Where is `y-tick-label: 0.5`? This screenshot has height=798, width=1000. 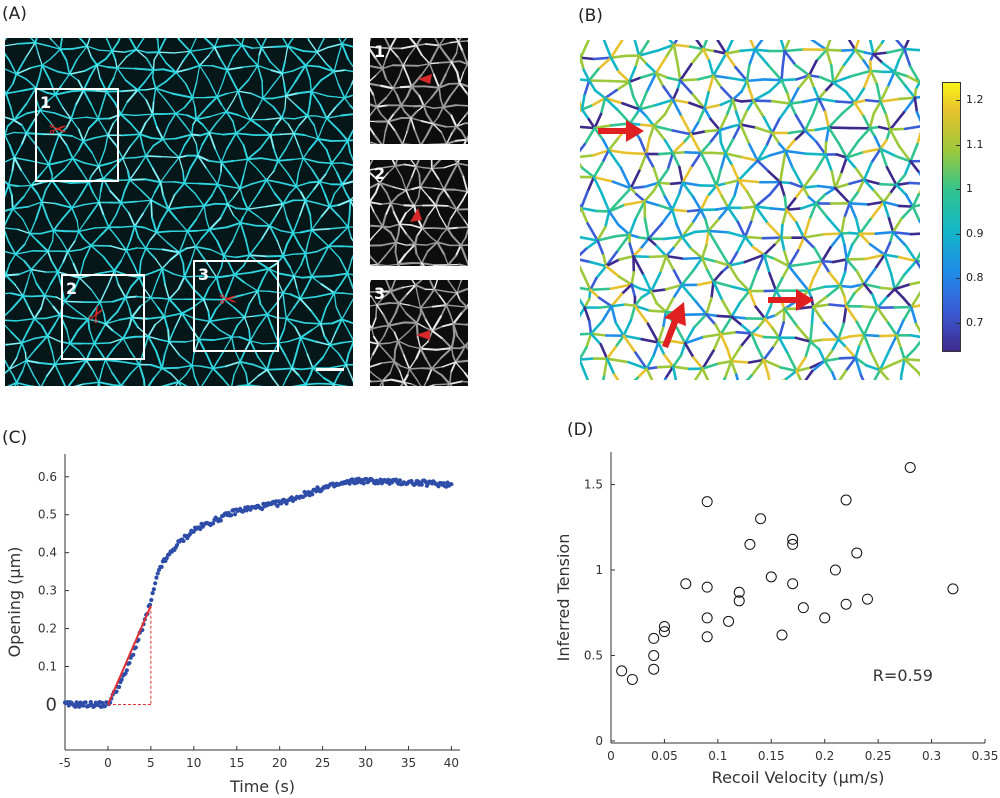
y-tick-label: 0.5 is located at coordinates (47, 515).